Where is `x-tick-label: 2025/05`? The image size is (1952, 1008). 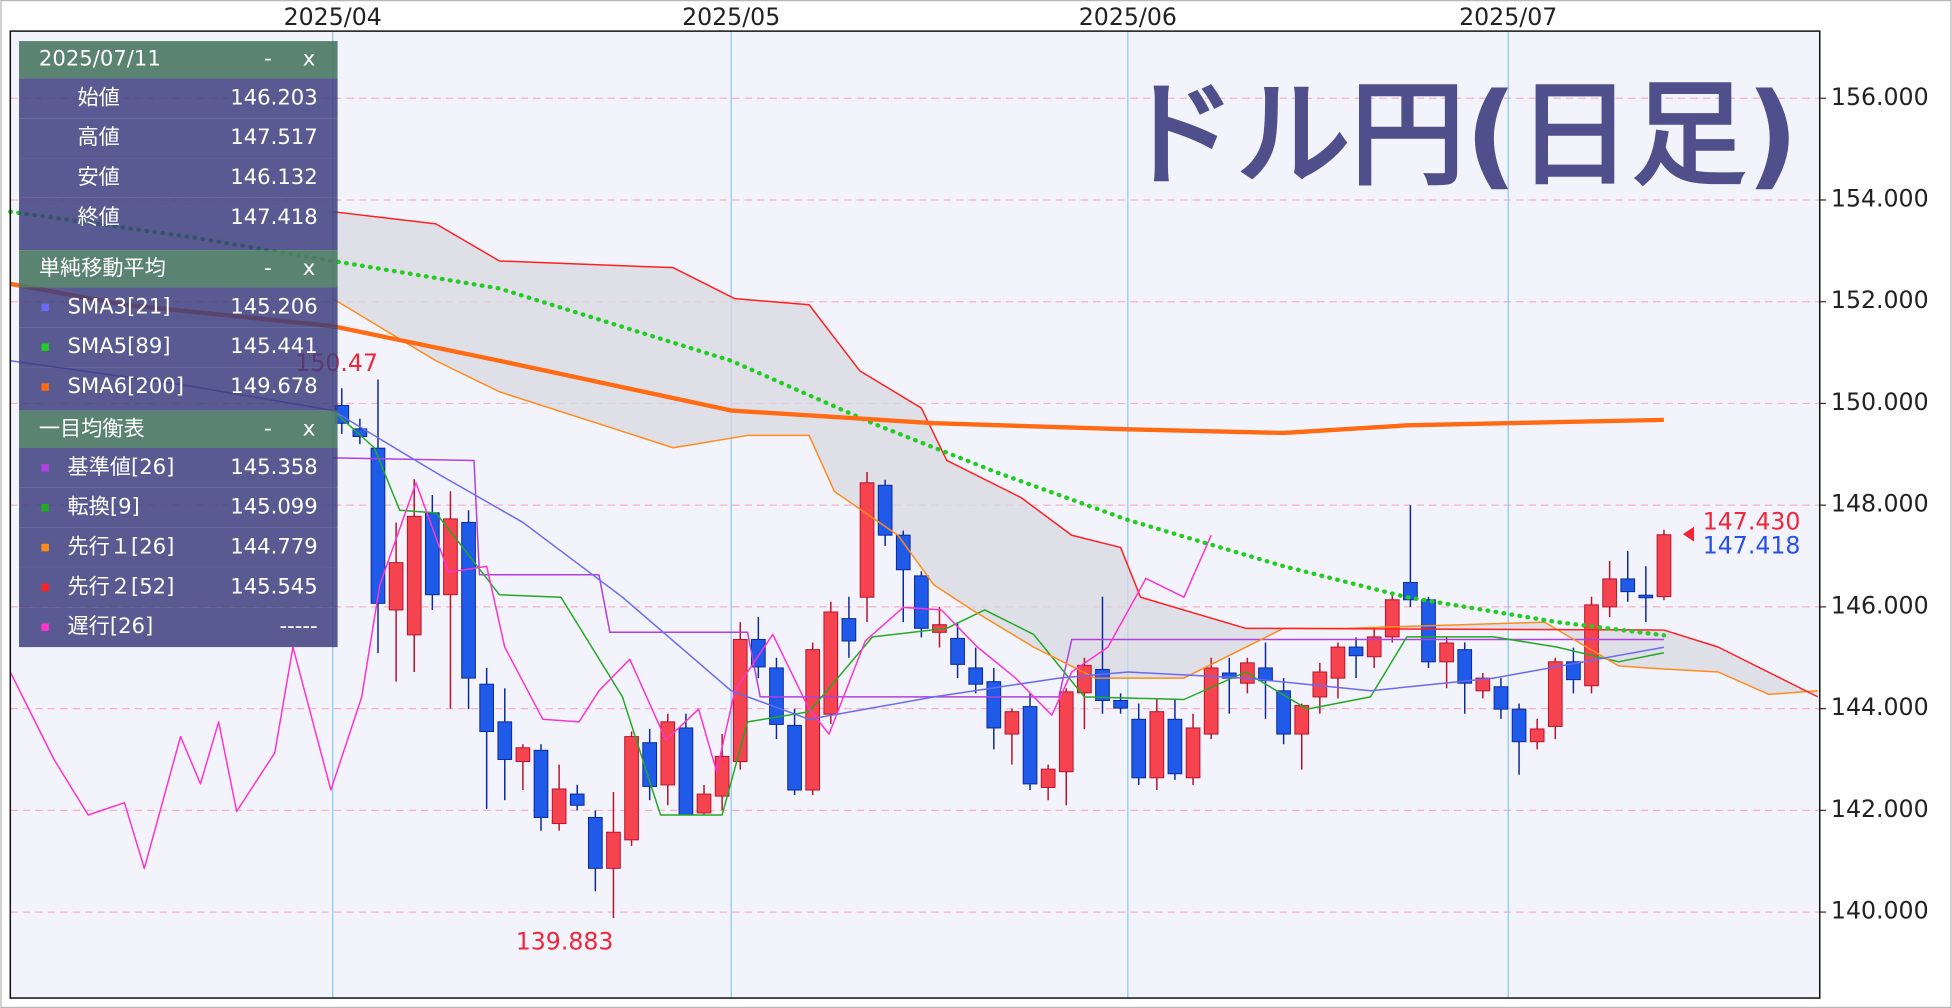
x-tick-label: 2025/05 is located at coordinates (731, 17).